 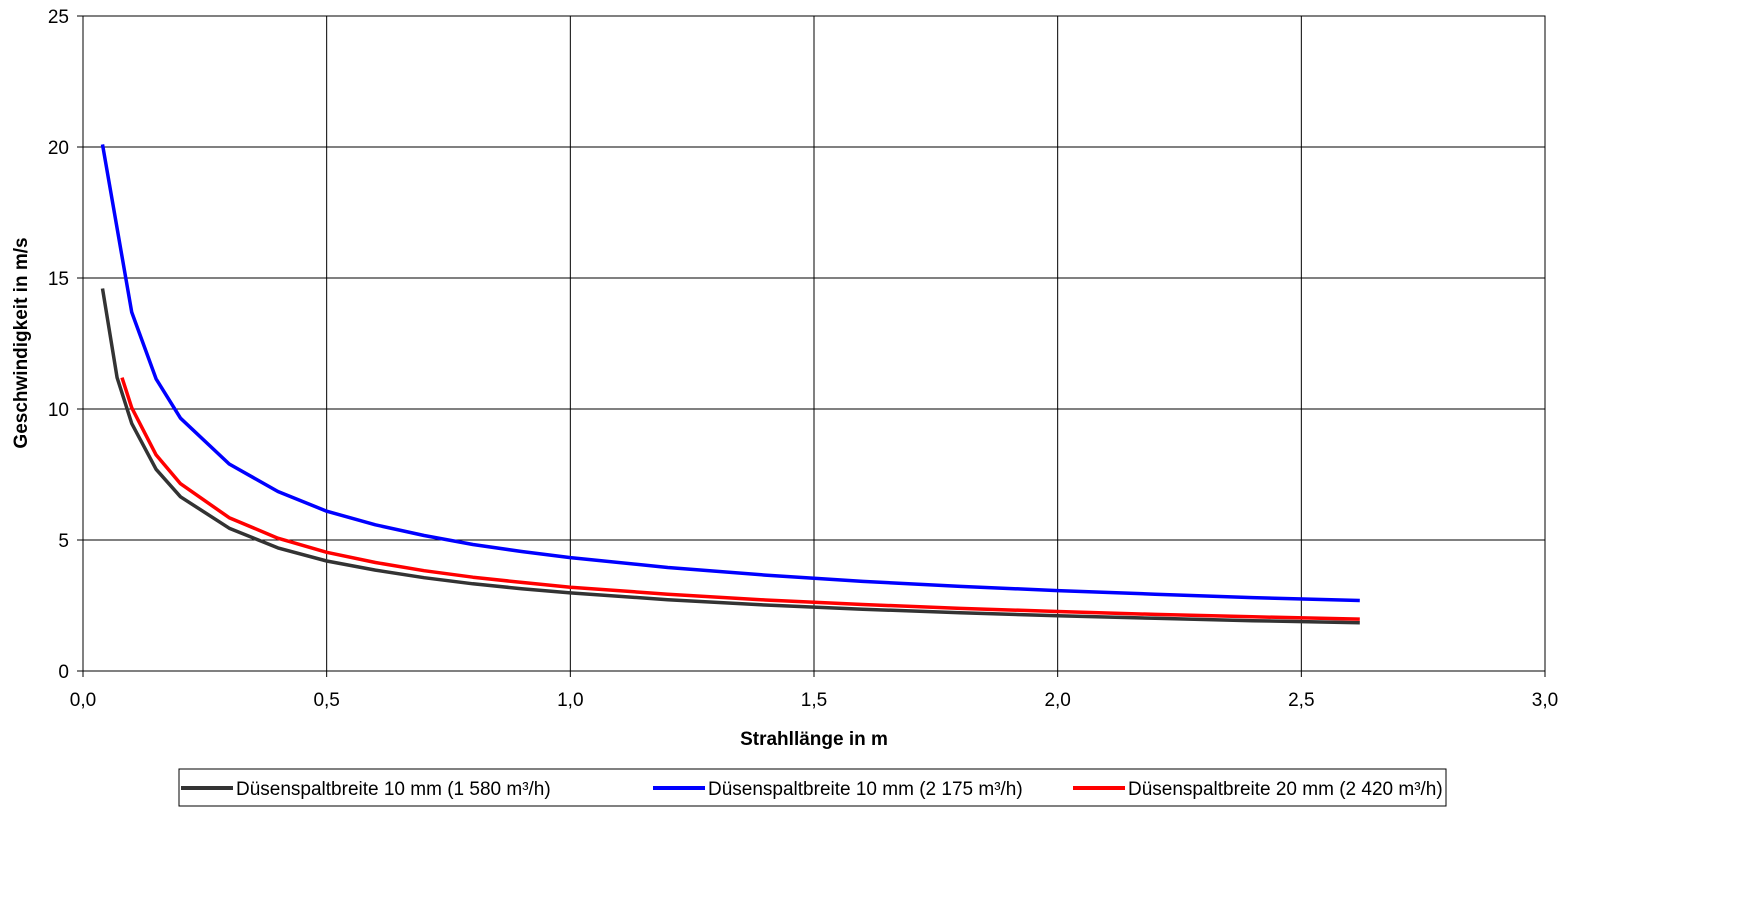 I want to click on x-tick-labels: 0,0 0,5 1,0 1,5 2,0 2,5 3,0, so click(x=814, y=691).